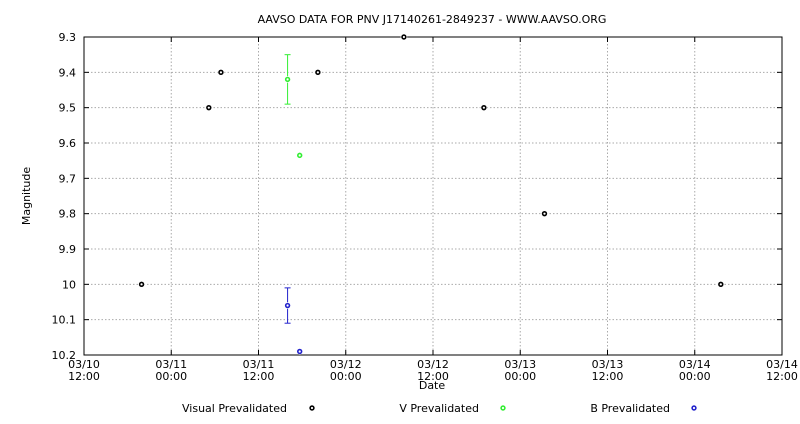 The width and height of the screenshot is (800, 424). I want to click on y-tick-label: 9.8, so click(68, 214).